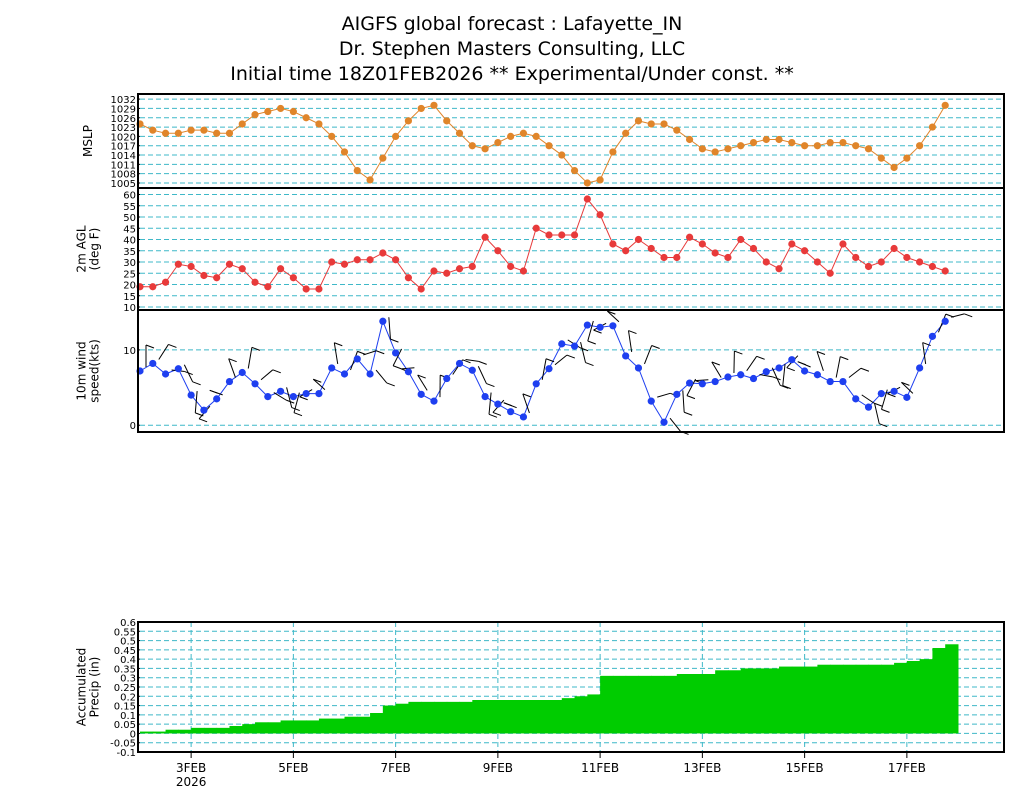  What do you see at coordinates (95, 687) in the screenshot?
I see `y-axis-label: Precip (in)` at bounding box center [95, 687].